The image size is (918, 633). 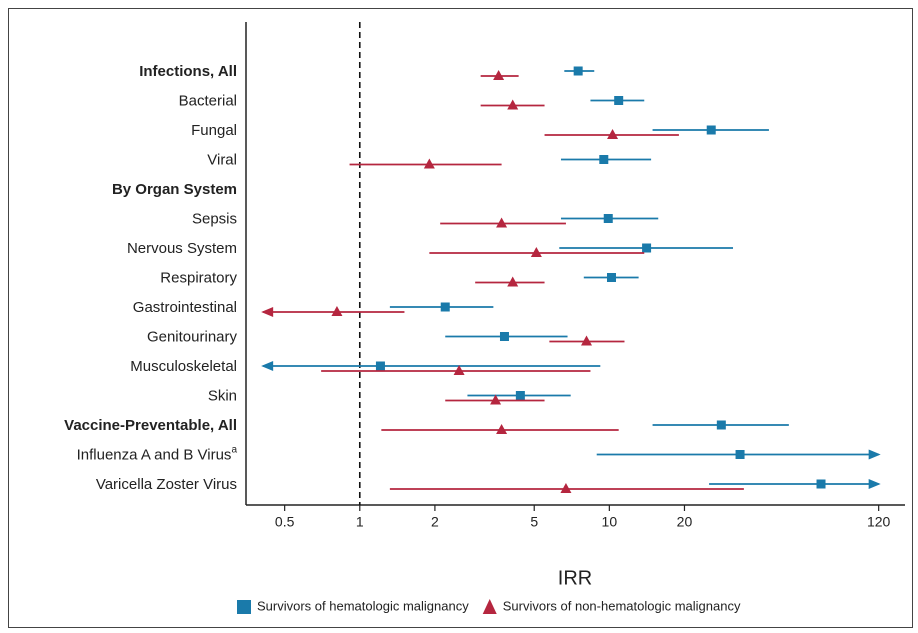 I want to click on category-label: By Organ System, so click(x=174, y=189).